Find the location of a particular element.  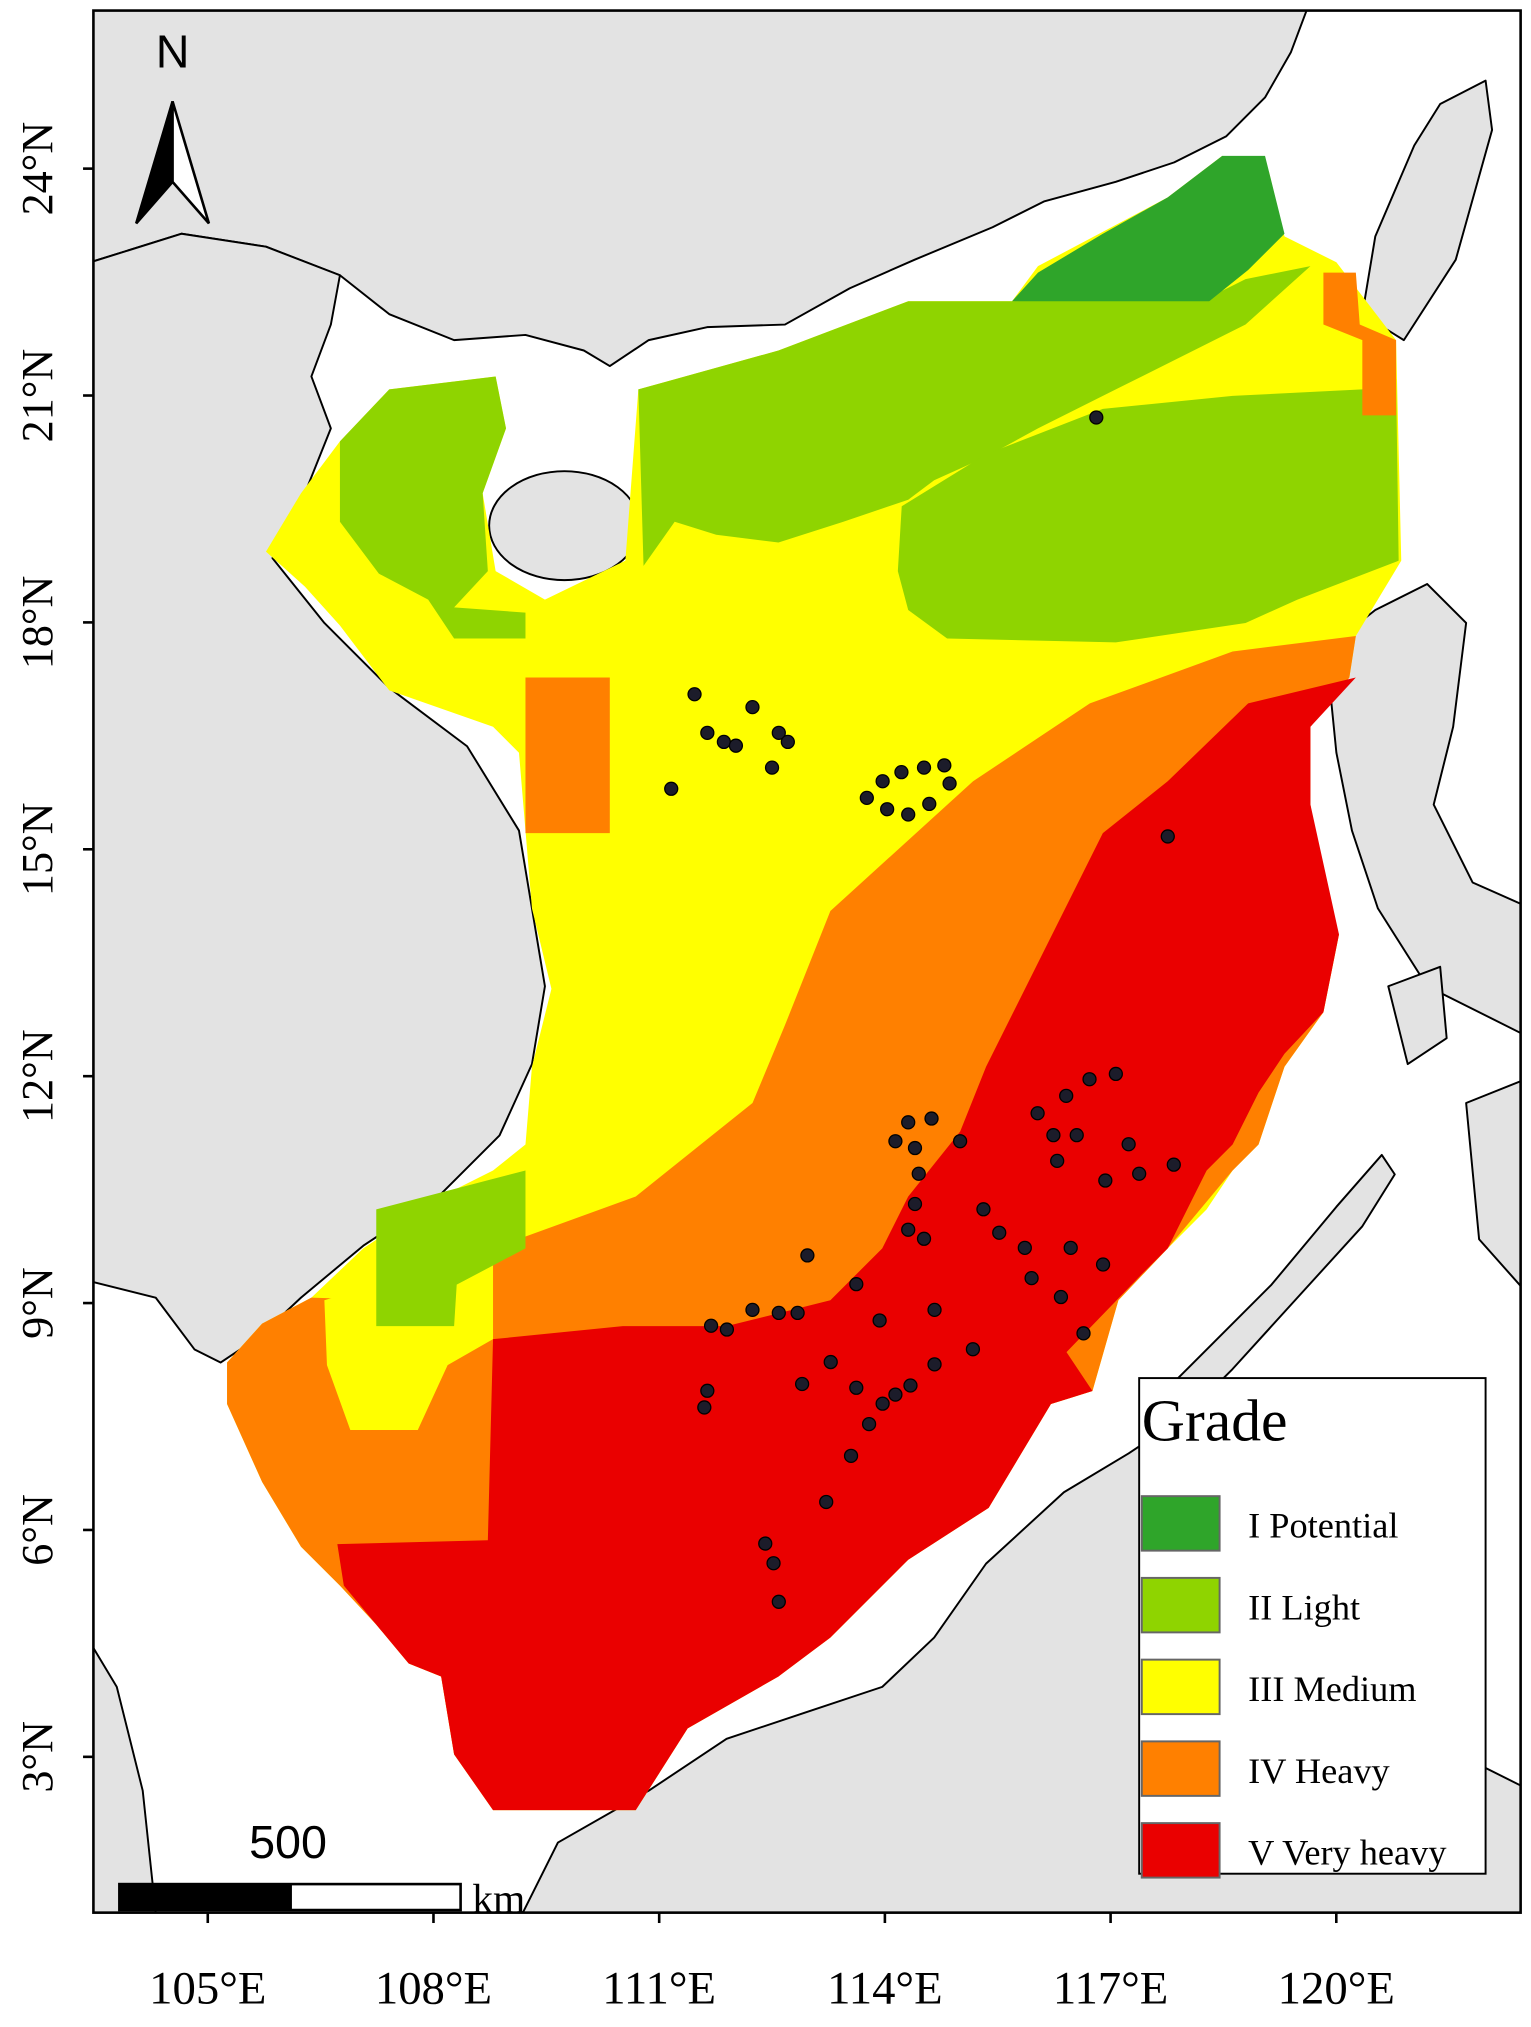

visayas is located at coordinates (1493, 1184).